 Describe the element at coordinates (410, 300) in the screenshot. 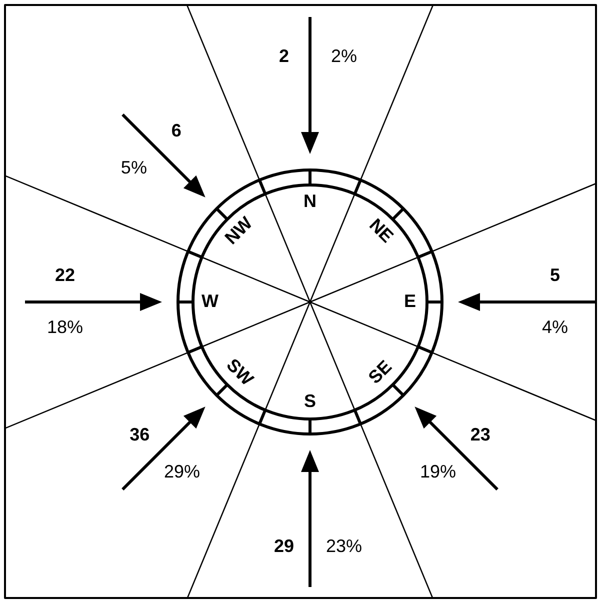

I see `category-label: E` at that location.